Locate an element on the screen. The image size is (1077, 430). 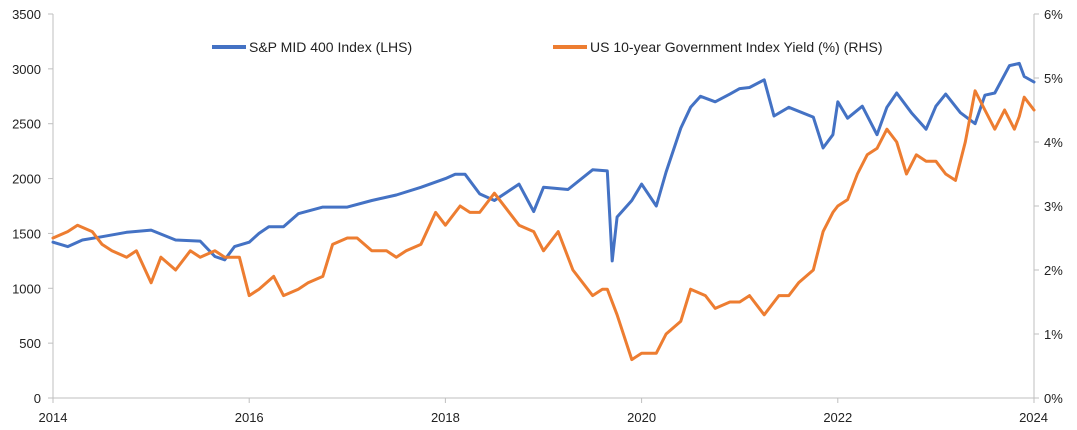
left-y-tick-label: 2000 is located at coordinates (26, 179).